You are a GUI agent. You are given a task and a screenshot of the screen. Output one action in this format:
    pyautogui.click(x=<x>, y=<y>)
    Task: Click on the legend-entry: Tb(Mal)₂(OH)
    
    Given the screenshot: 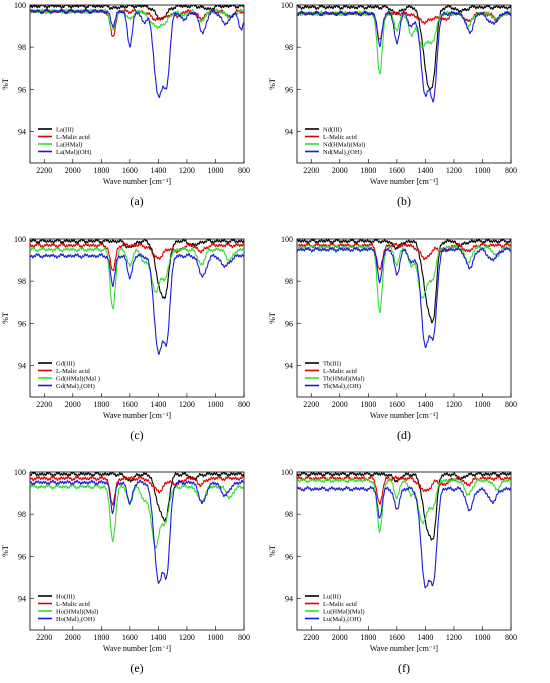 What is the action you would take?
    pyautogui.click(x=342, y=386)
    